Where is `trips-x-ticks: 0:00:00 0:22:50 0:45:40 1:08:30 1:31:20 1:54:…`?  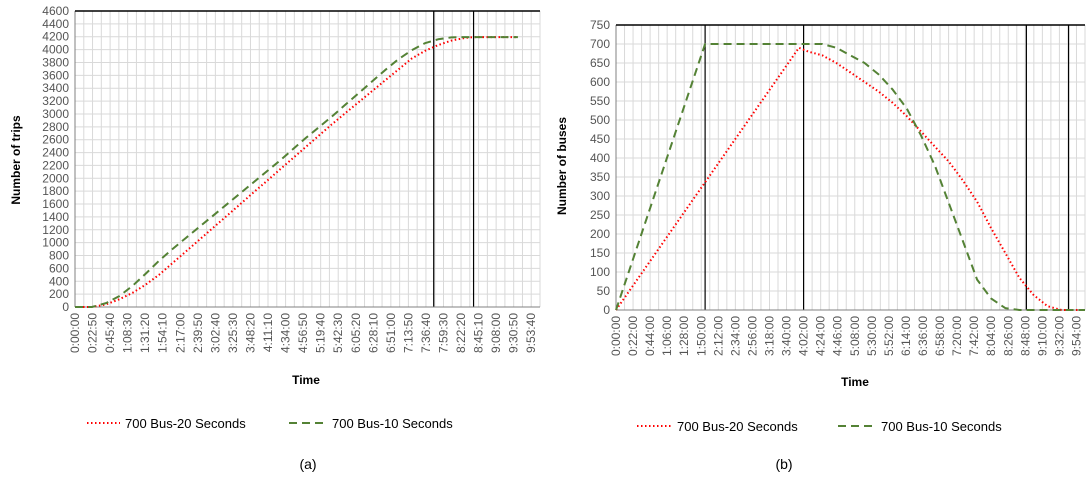 trips-x-ticks: 0:00:00 0:22:50 0:45:40 1:08:30 1:31:20 1:54:… is located at coordinates (303, 333).